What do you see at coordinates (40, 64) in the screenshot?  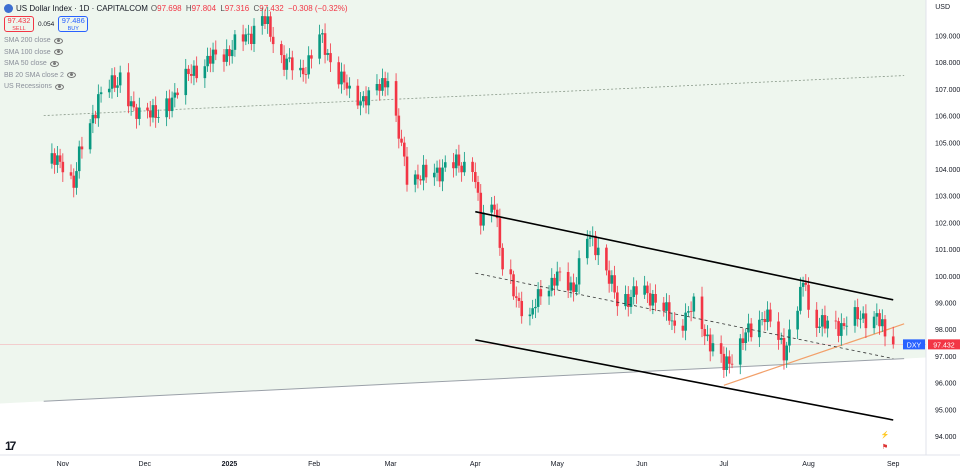 I see `indicator-sma50: SMA 50 close` at bounding box center [40, 64].